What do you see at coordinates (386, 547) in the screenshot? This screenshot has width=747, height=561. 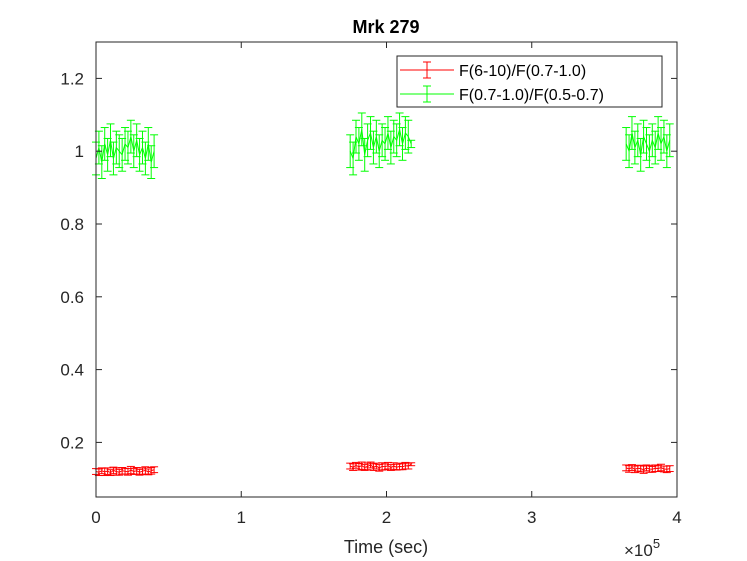 I see `x-axis-title: Time (sec)` at bounding box center [386, 547].